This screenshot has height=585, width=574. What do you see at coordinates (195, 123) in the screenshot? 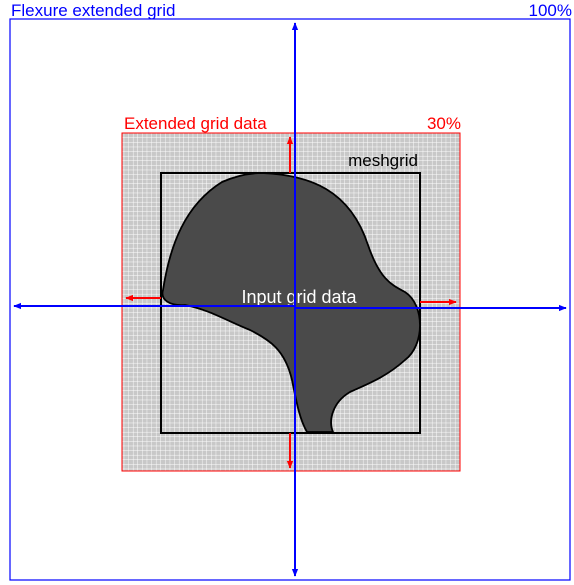
I see `extended-grid-title: Extended grid data` at bounding box center [195, 123].